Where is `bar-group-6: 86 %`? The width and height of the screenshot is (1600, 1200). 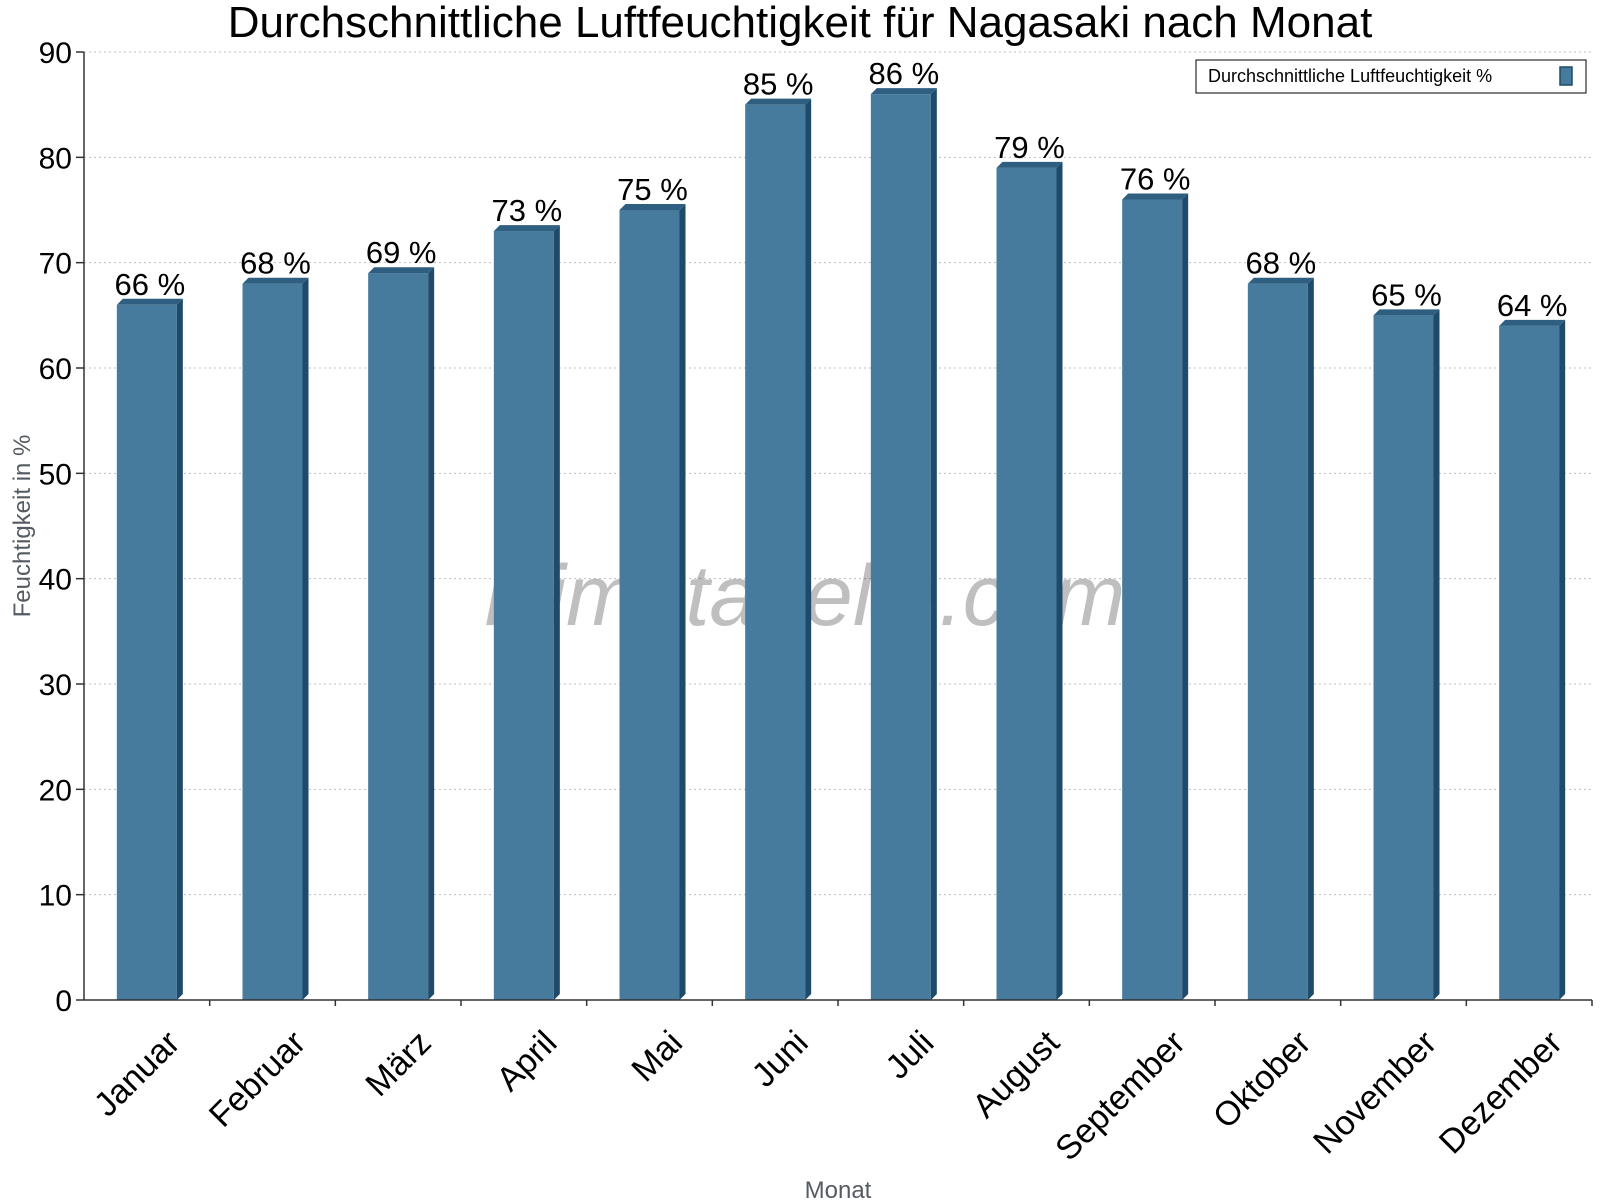
bar-group-6: 86 % is located at coordinates (903, 528).